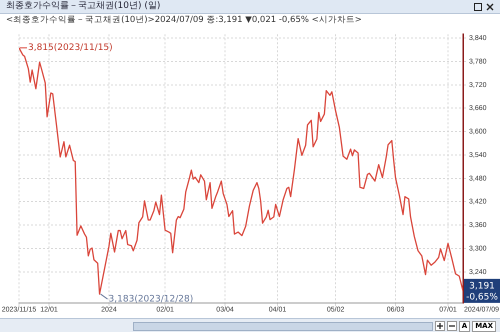 This screenshot has width=500, height=332. I want to click on annotation: 3,191 -0,65%, so click(482, 291).